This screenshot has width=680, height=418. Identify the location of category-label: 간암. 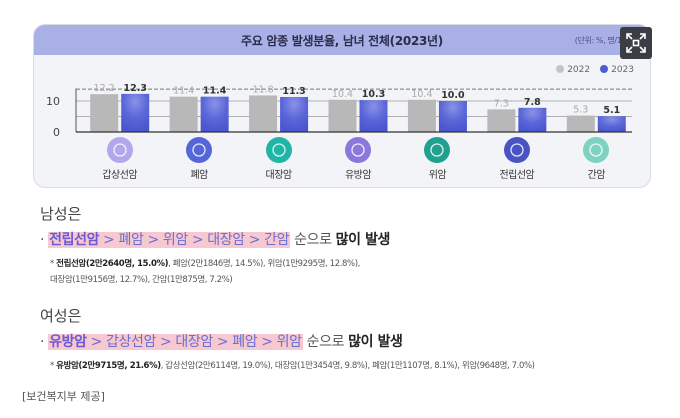
(596, 175).